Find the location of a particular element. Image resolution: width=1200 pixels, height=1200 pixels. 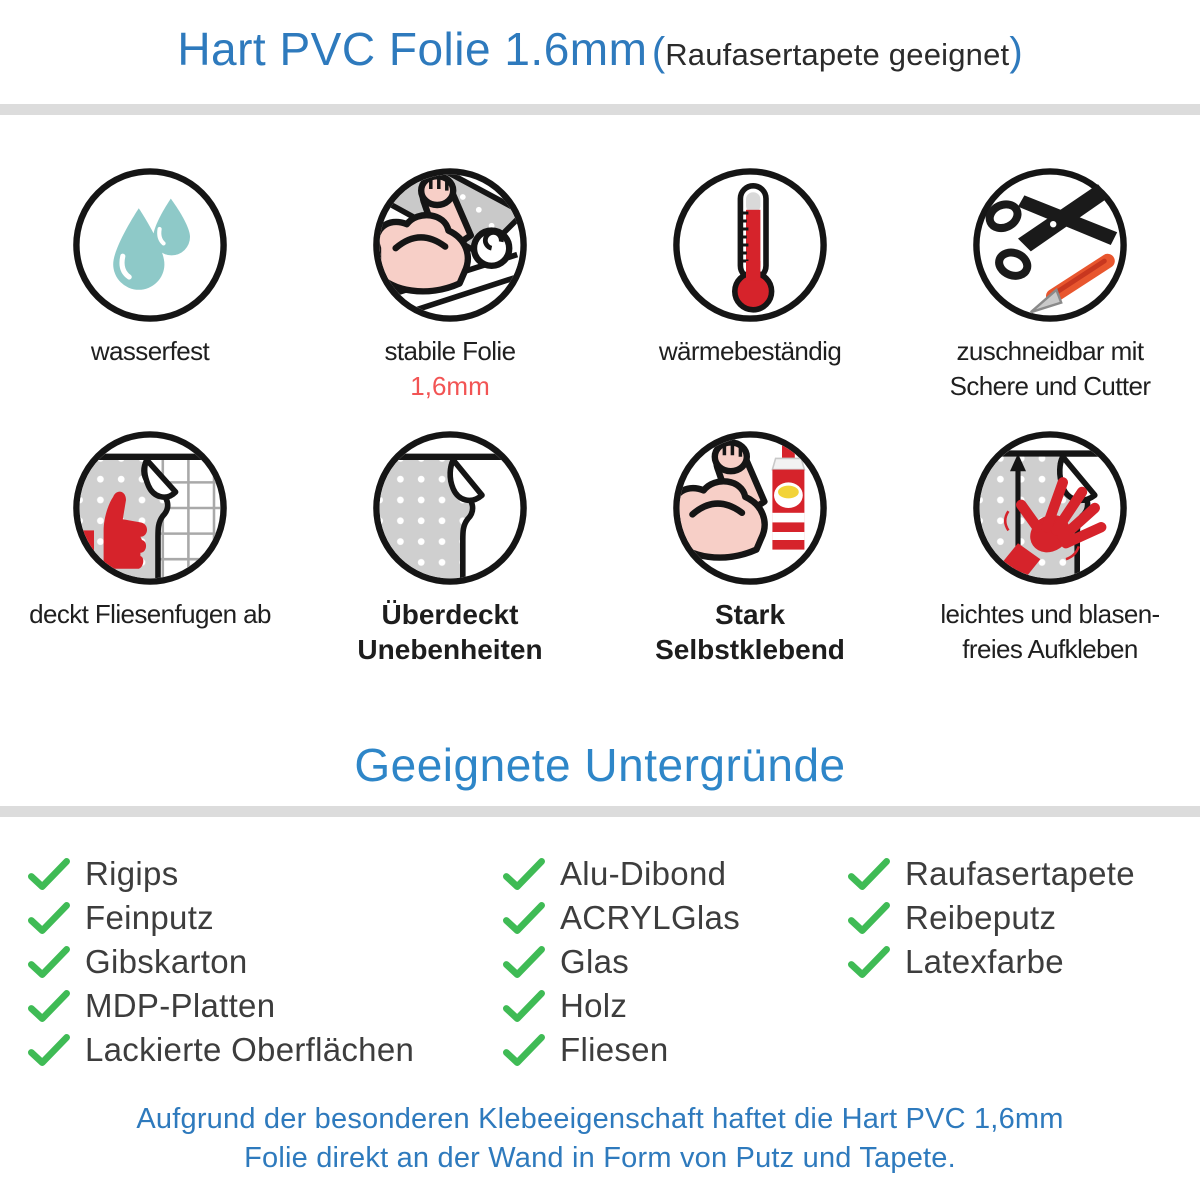

feature-caption-line2: freies Aufkleben is located at coordinates (1050, 649).